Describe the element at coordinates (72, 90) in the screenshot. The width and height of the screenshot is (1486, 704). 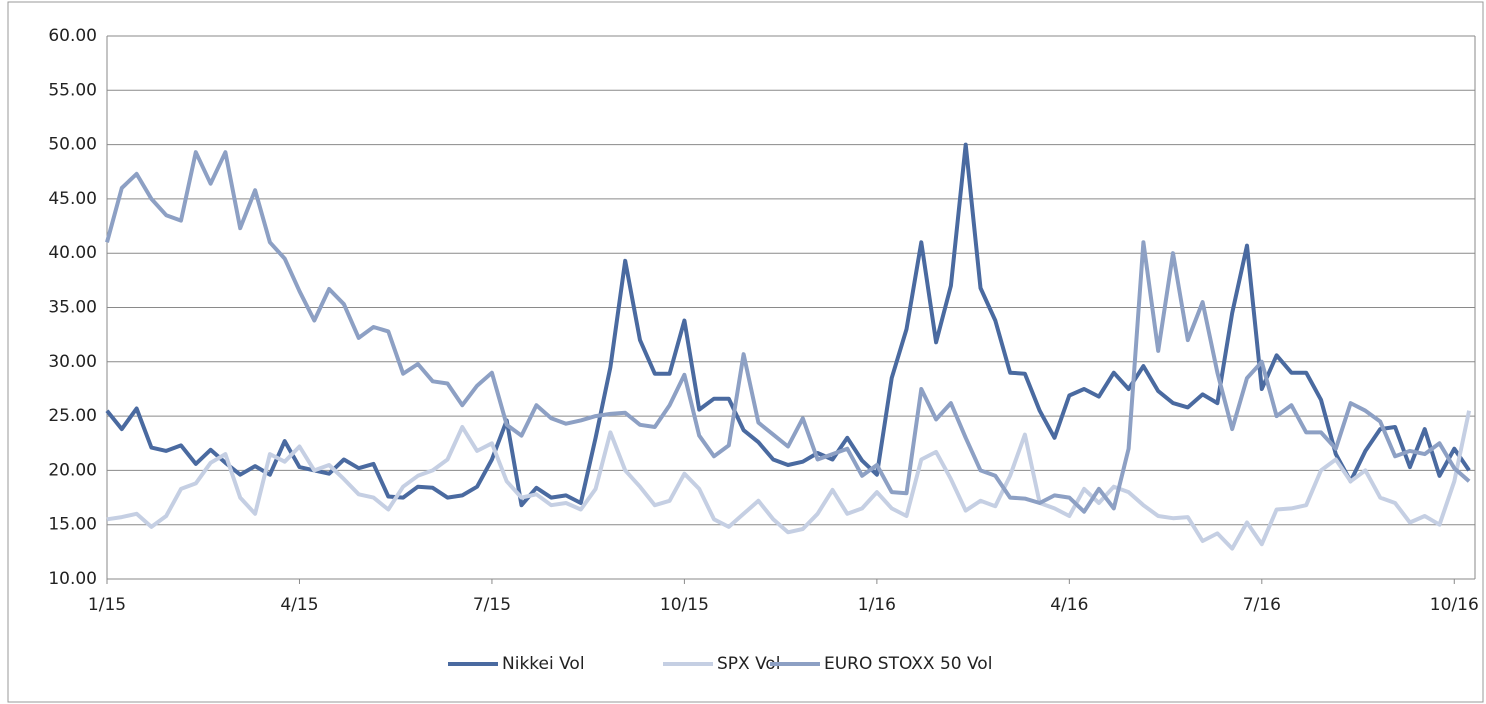
I see `y-tick-label: 55.00` at that location.